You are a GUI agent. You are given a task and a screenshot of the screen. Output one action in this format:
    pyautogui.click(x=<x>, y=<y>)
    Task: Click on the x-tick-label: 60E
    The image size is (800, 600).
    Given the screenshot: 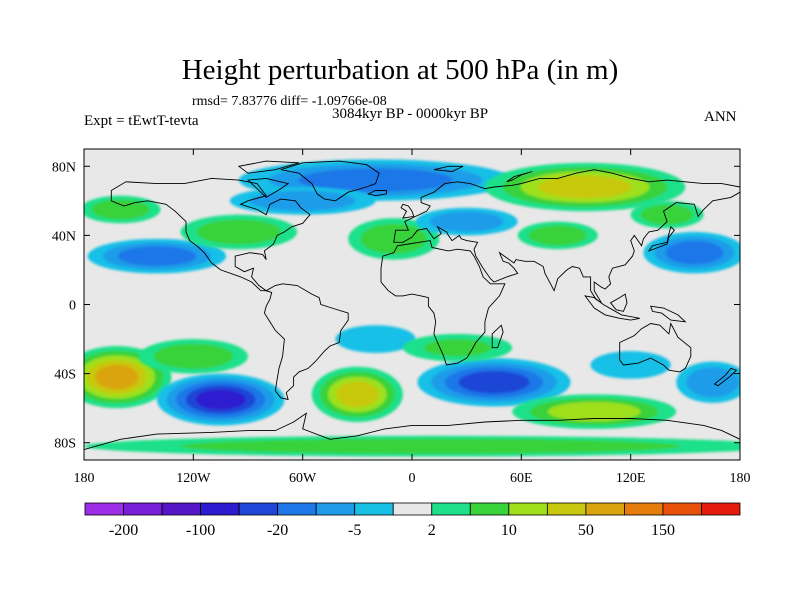 What is the action you would take?
    pyautogui.click(x=521, y=478)
    